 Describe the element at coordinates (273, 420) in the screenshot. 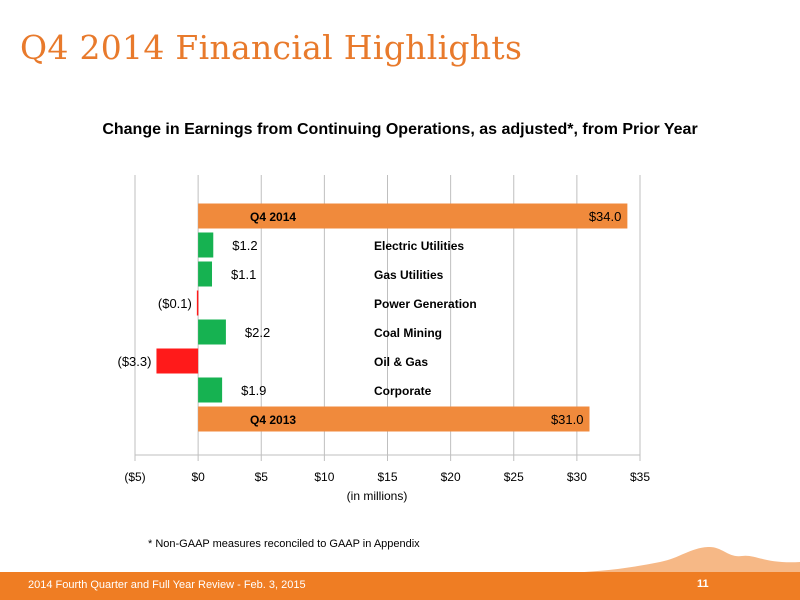

I see `bar-category-label: Q4 2013` at that location.